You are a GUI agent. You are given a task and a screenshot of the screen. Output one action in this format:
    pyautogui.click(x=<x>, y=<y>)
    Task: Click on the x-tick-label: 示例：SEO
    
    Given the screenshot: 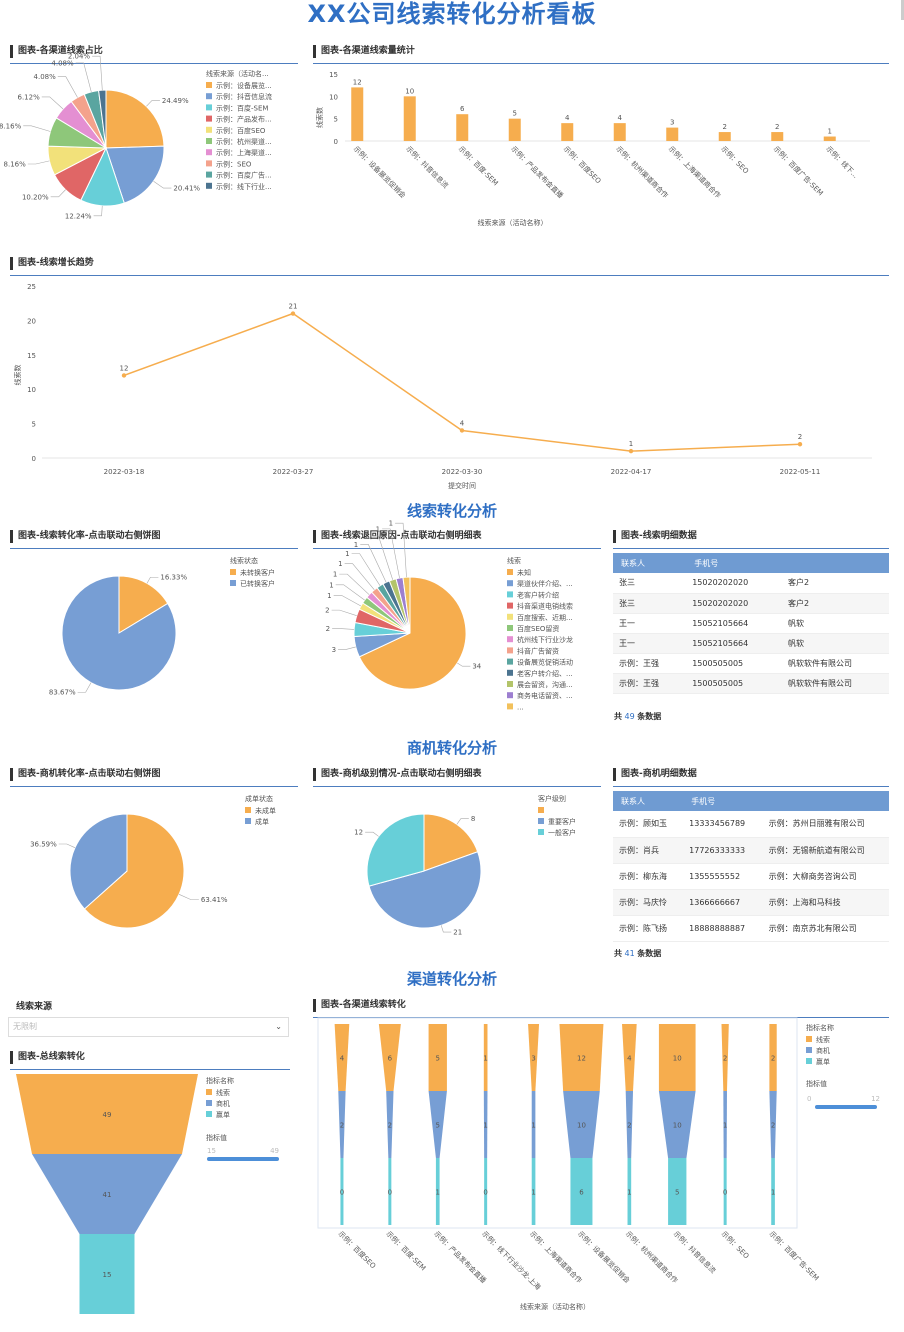 What is the action you would take?
    pyautogui.click(x=735, y=160)
    